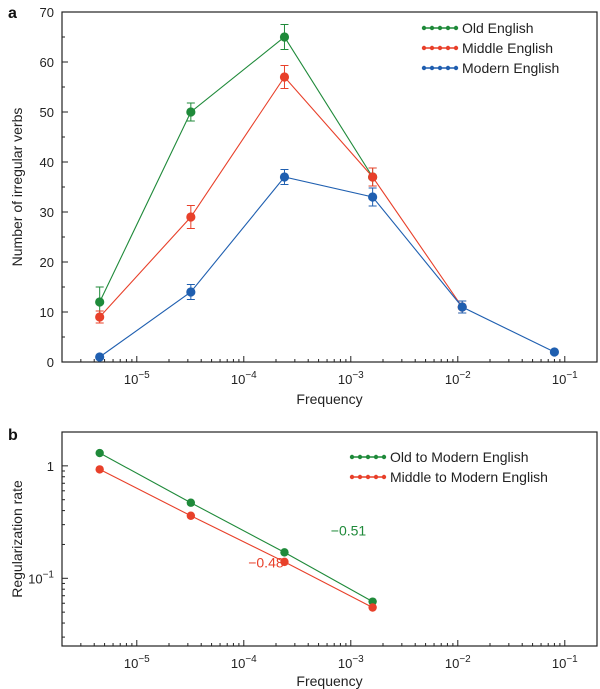  What do you see at coordinates (498, 28) in the screenshot?
I see `legend-entry: Old English` at bounding box center [498, 28].